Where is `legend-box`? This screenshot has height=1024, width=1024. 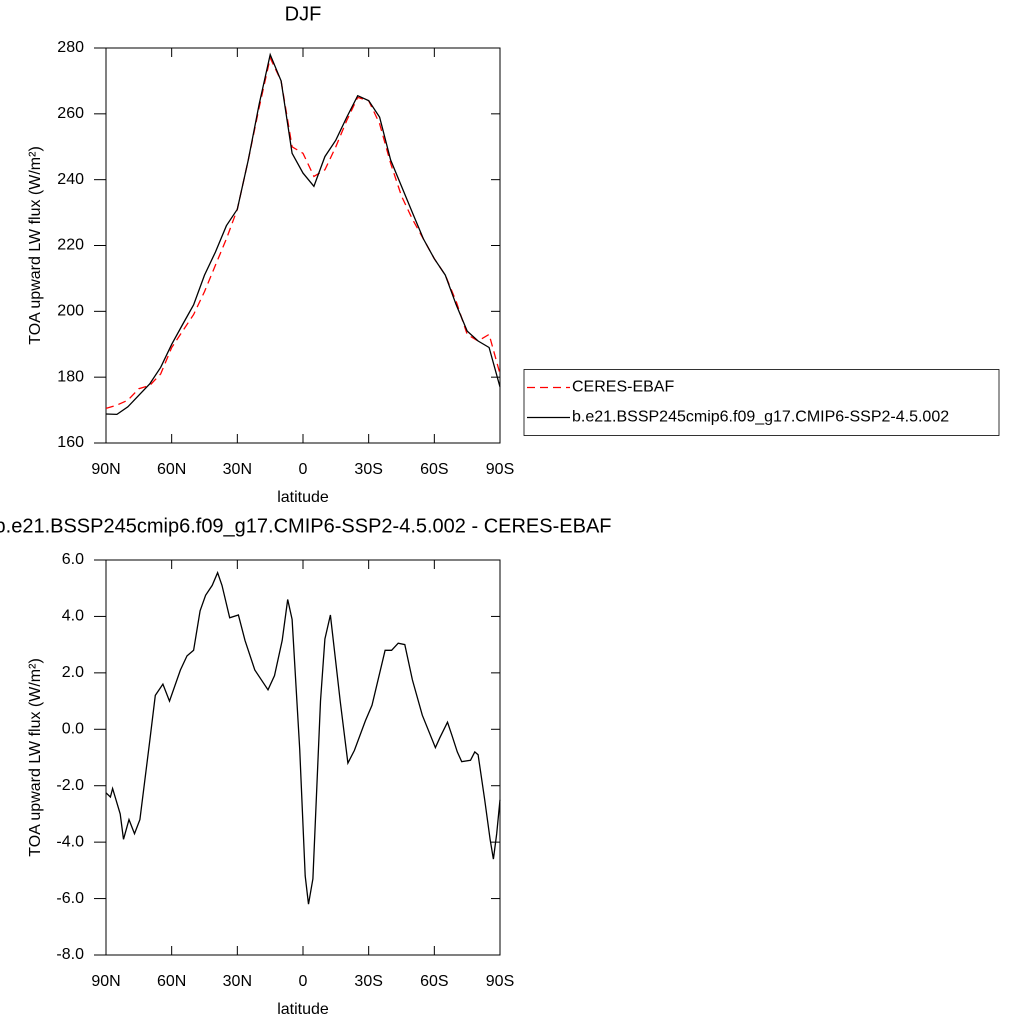
legend-box is located at coordinates (761, 402).